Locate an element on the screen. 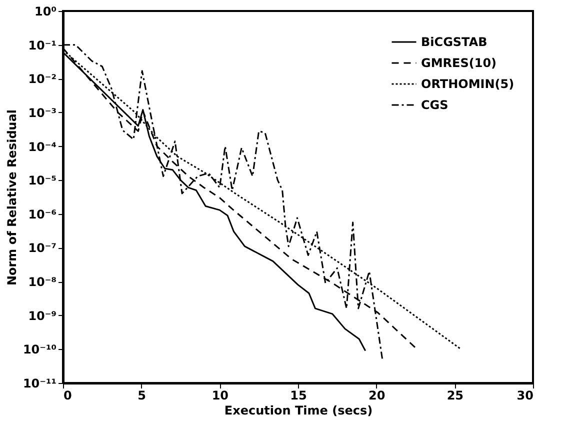 This screenshot has width=585, height=434. legend-label: BiCGSTAB is located at coordinates (454, 42).